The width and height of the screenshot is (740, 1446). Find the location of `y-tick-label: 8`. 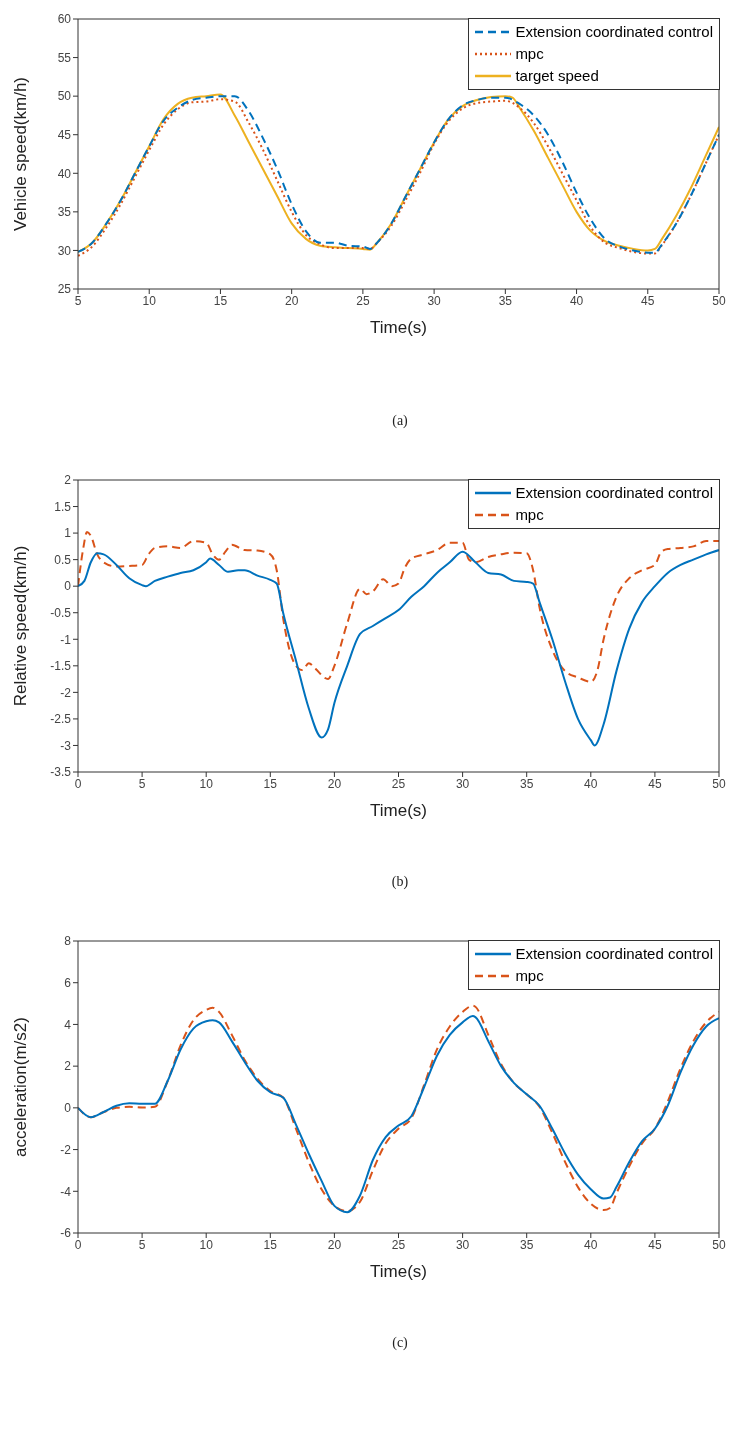

y-tick-label: 8 is located at coordinates (68, 941).